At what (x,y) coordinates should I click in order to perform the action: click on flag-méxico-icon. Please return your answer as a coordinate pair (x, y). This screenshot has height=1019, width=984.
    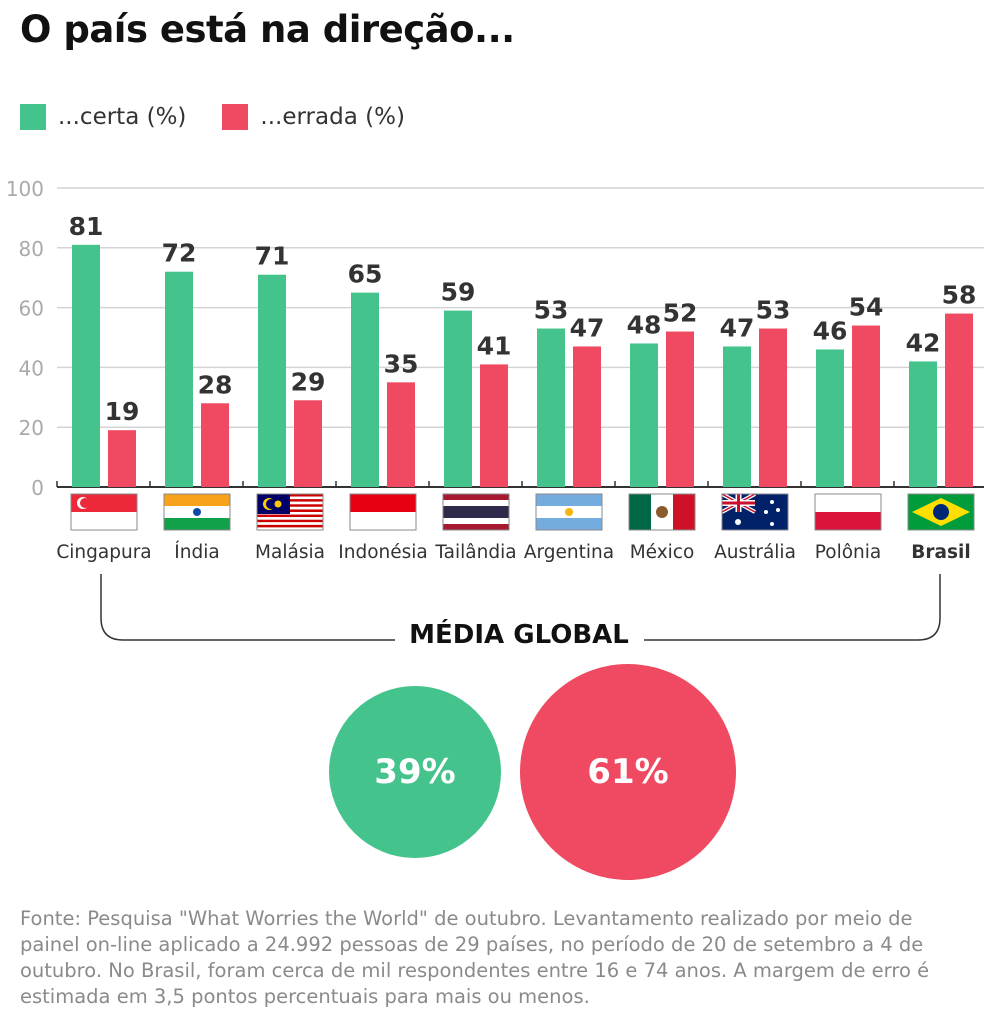
    Looking at the image, I should click on (662, 512).